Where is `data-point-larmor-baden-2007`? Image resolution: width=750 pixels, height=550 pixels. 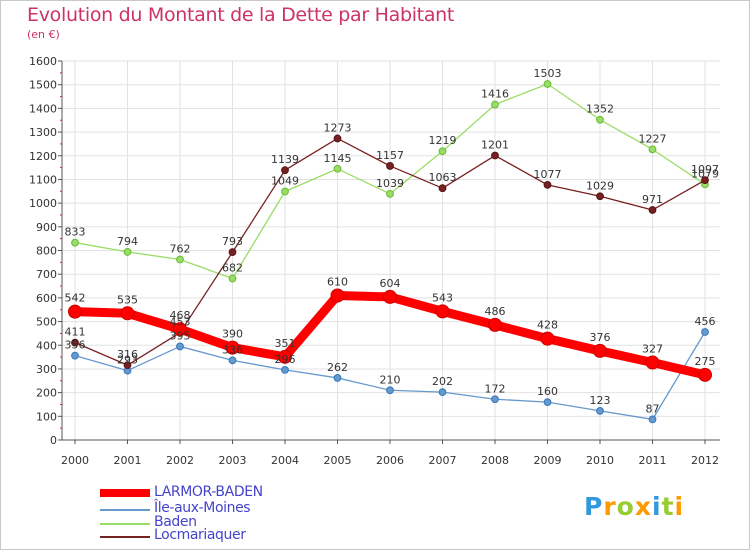 data-point-larmor-baden-2007 is located at coordinates (442, 311).